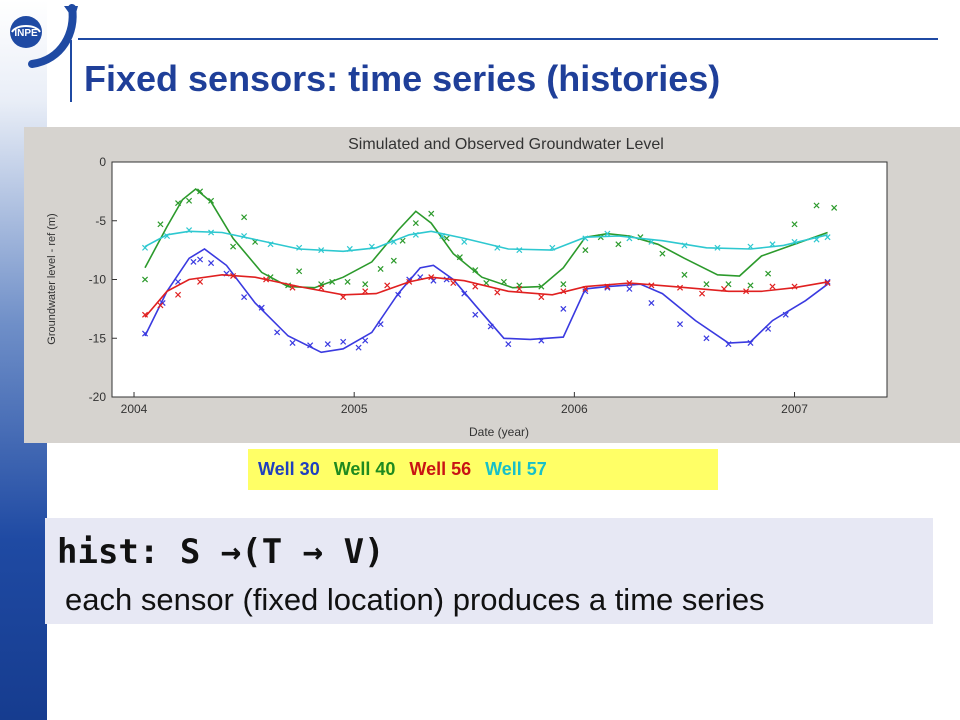  I want to click on x-axis-label: Date (year), so click(499, 432).